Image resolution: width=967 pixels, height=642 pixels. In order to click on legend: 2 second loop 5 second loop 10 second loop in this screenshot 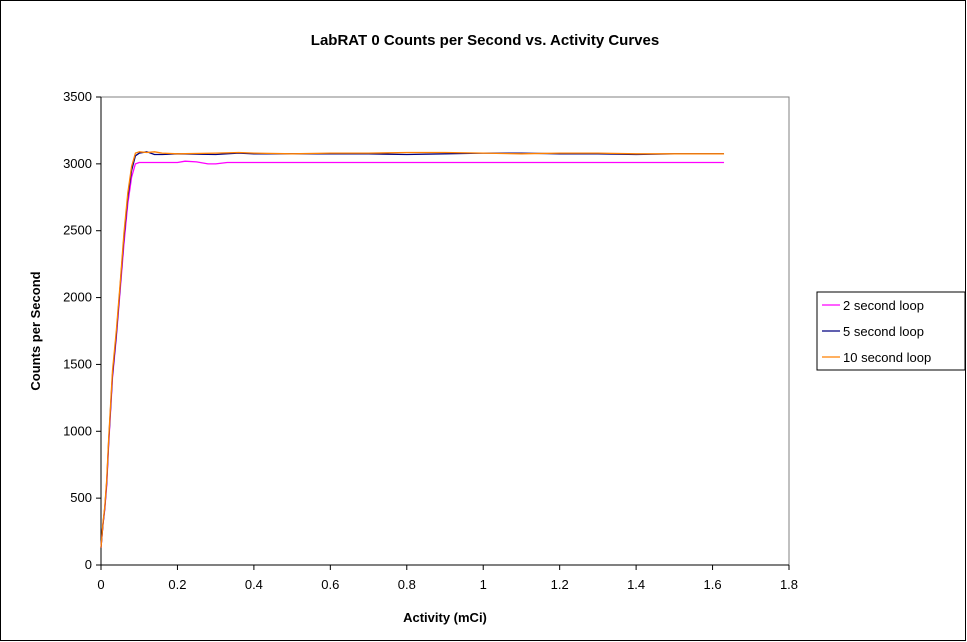, I will do `click(891, 331)`.